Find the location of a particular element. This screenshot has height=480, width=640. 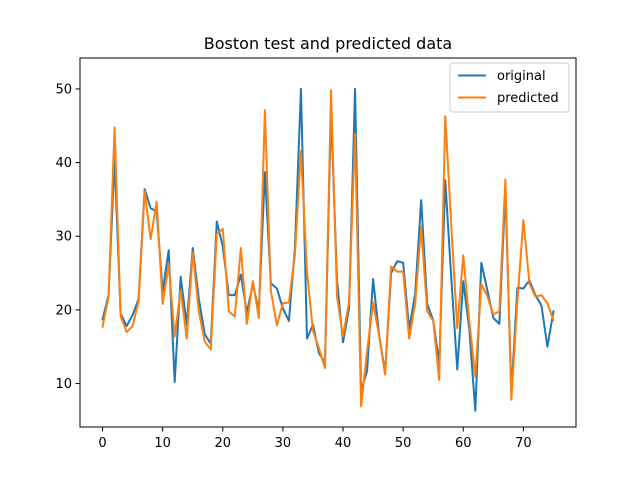

y-tick-label: 10 is located at coordinates (63, 384).